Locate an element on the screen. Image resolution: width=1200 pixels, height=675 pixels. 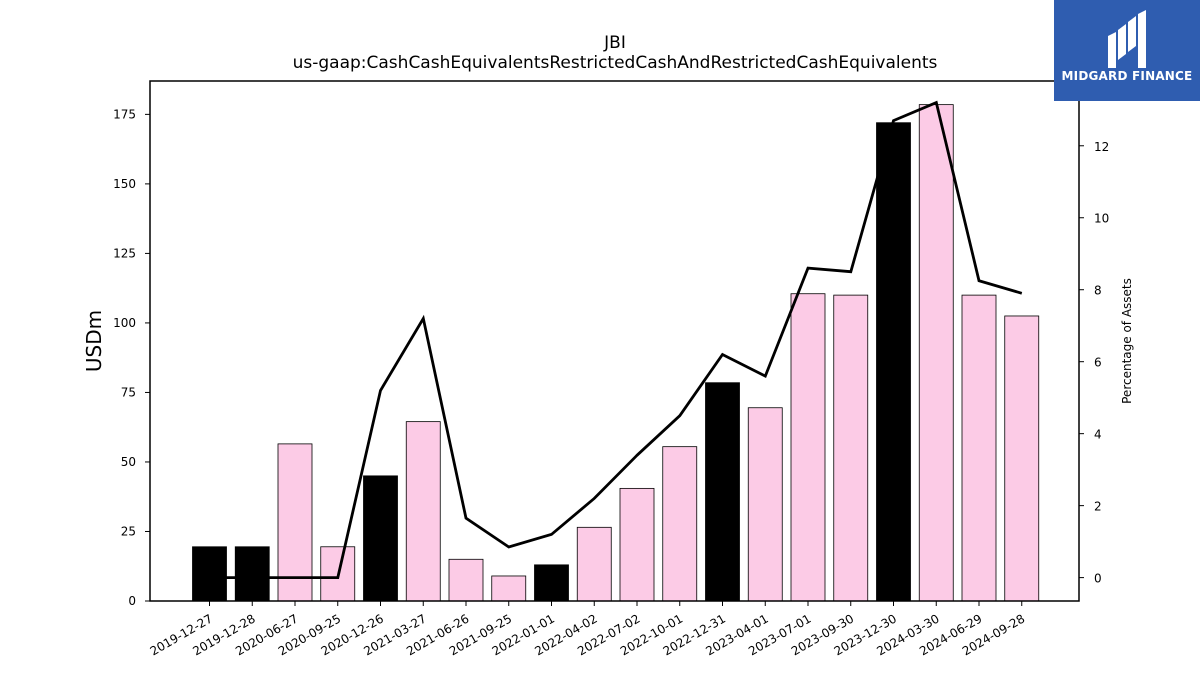
y-axis-label-right: Percentage of Assets is located at coordinates (1127, 341).